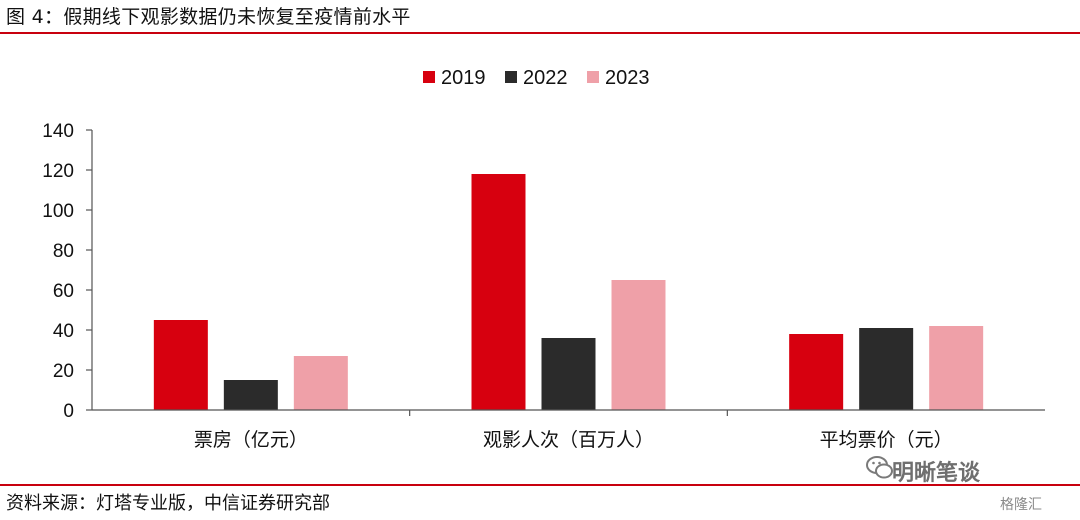 The image size is (1080, 520). I want to click on legend: 2019 2022 2023, so click(536, 78).